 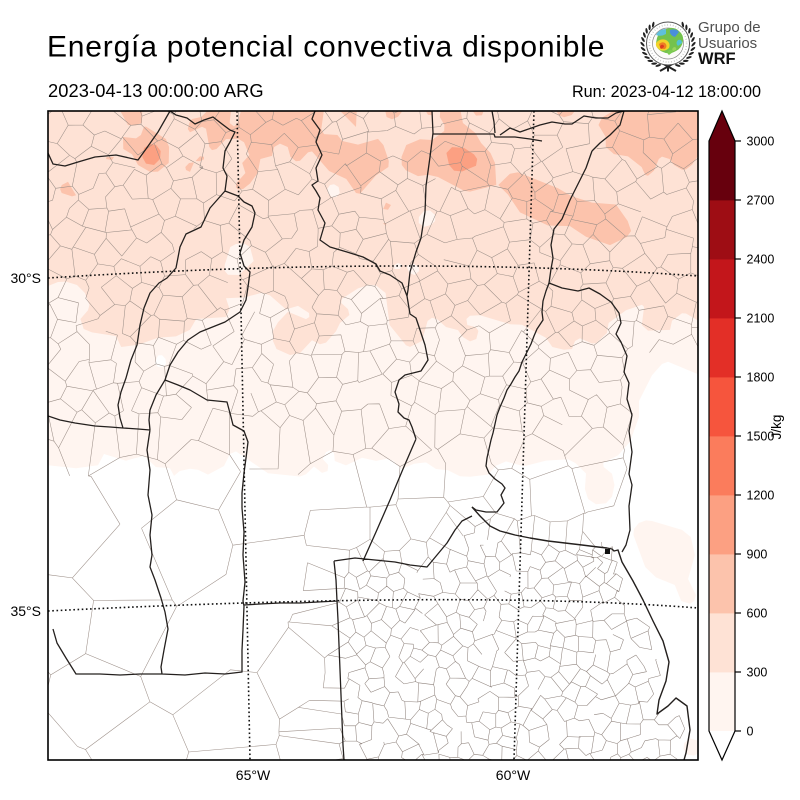 I want to click on svg-text: 2023-04-13 00:00:00 ARG, so click(x=156, y=90).